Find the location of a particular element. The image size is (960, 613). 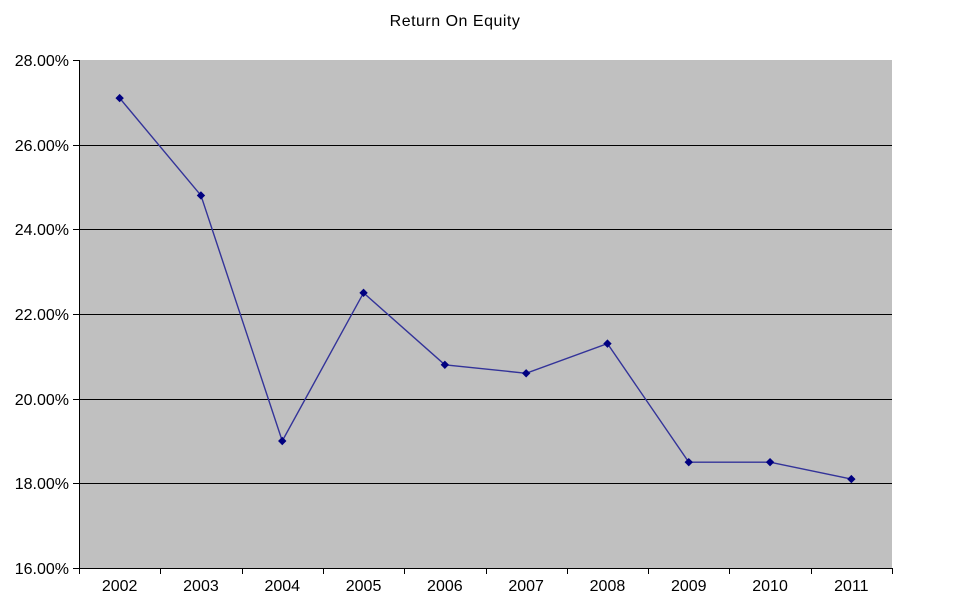

data-point-marker-2006 is located at coordinates (445, 364).